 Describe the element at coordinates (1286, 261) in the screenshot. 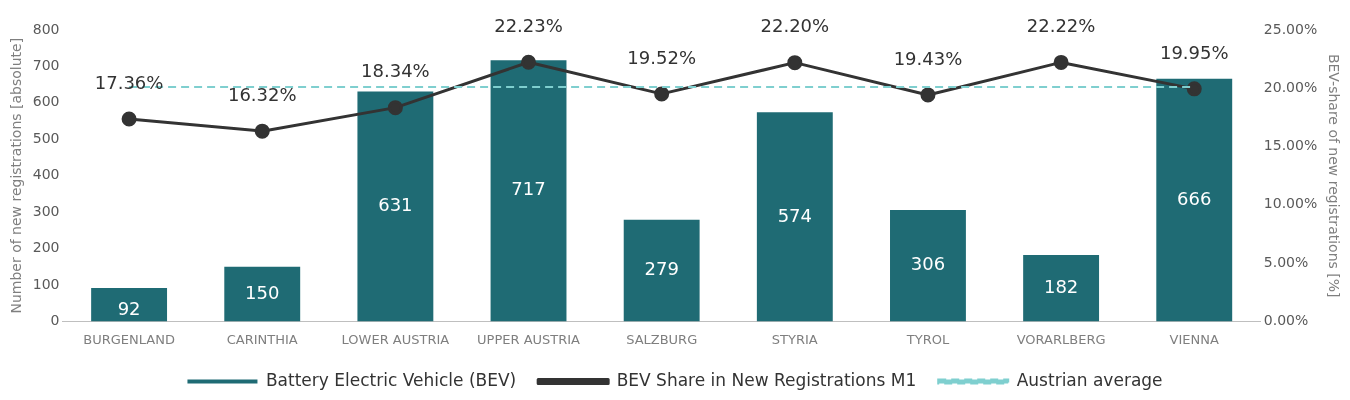

I see `y2-tick-label: 5.00%` at that location.